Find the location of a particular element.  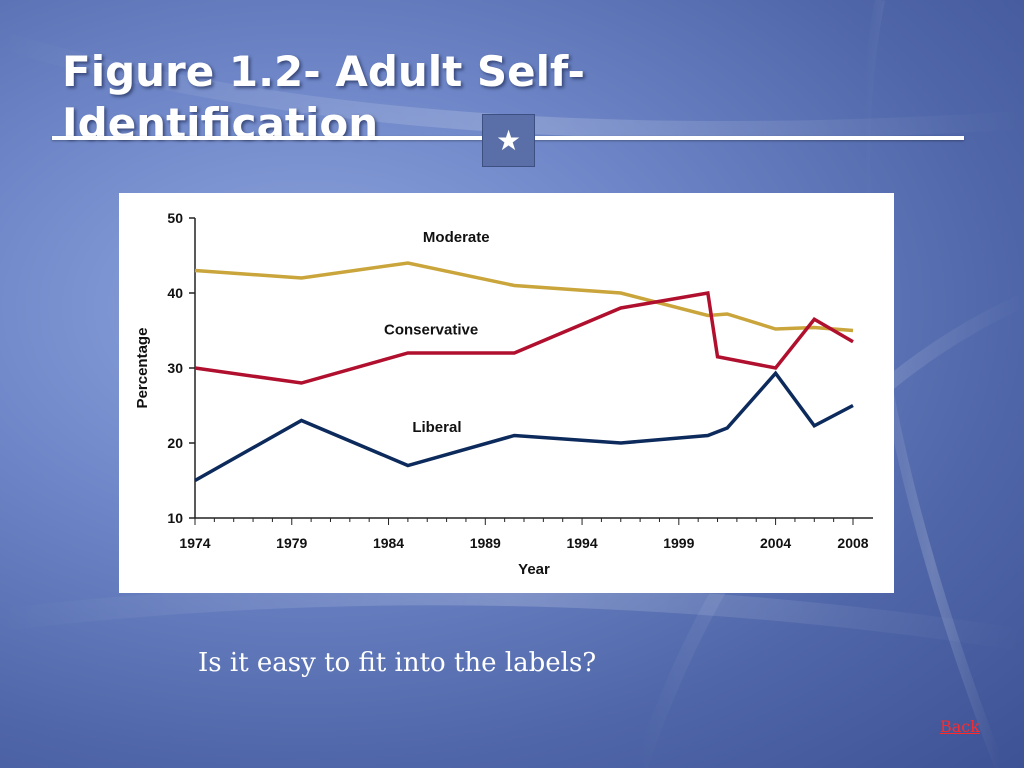

back-link: Back is located at coordinates (960, 726).